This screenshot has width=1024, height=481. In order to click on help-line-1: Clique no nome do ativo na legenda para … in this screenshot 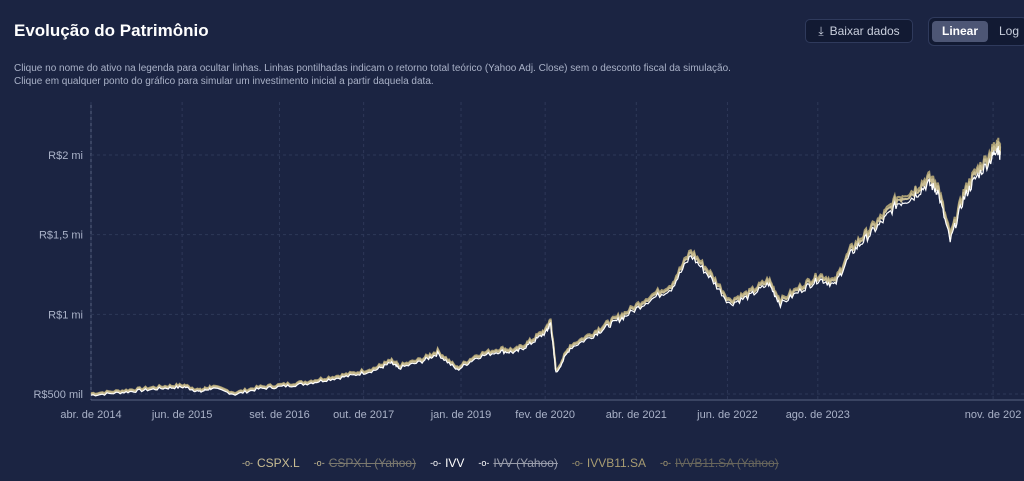, I will do `click(372, 68)`.